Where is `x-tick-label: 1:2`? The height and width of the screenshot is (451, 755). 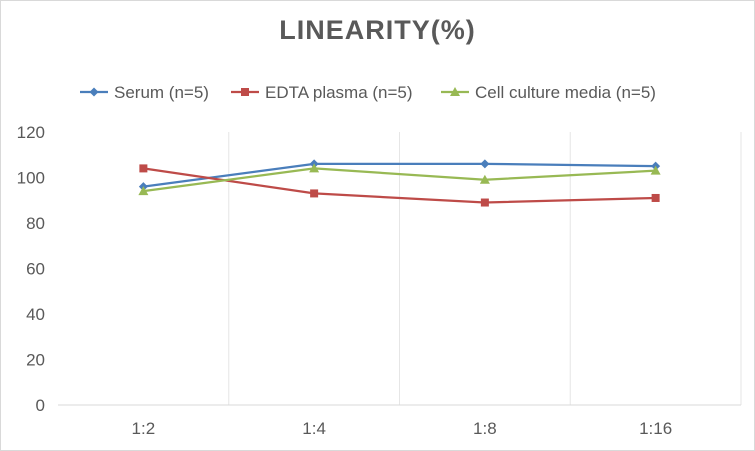
x-tick-label: 1:2 is located at coordinates (144, 428).